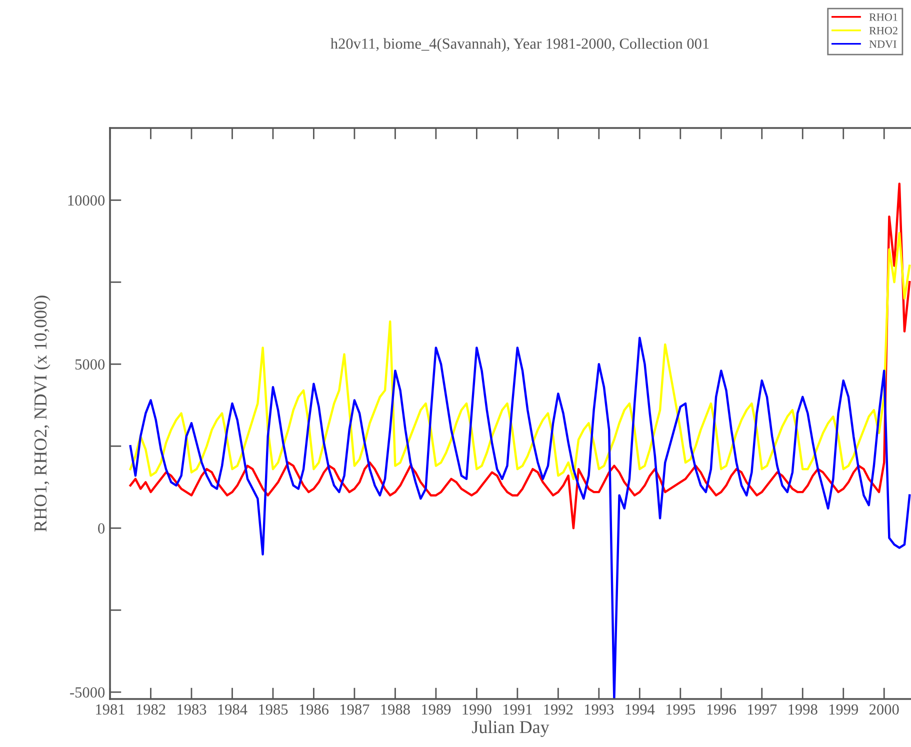 The image size is (911, 747). I want to click on y-tick-label: -5000, so click(87, 692).